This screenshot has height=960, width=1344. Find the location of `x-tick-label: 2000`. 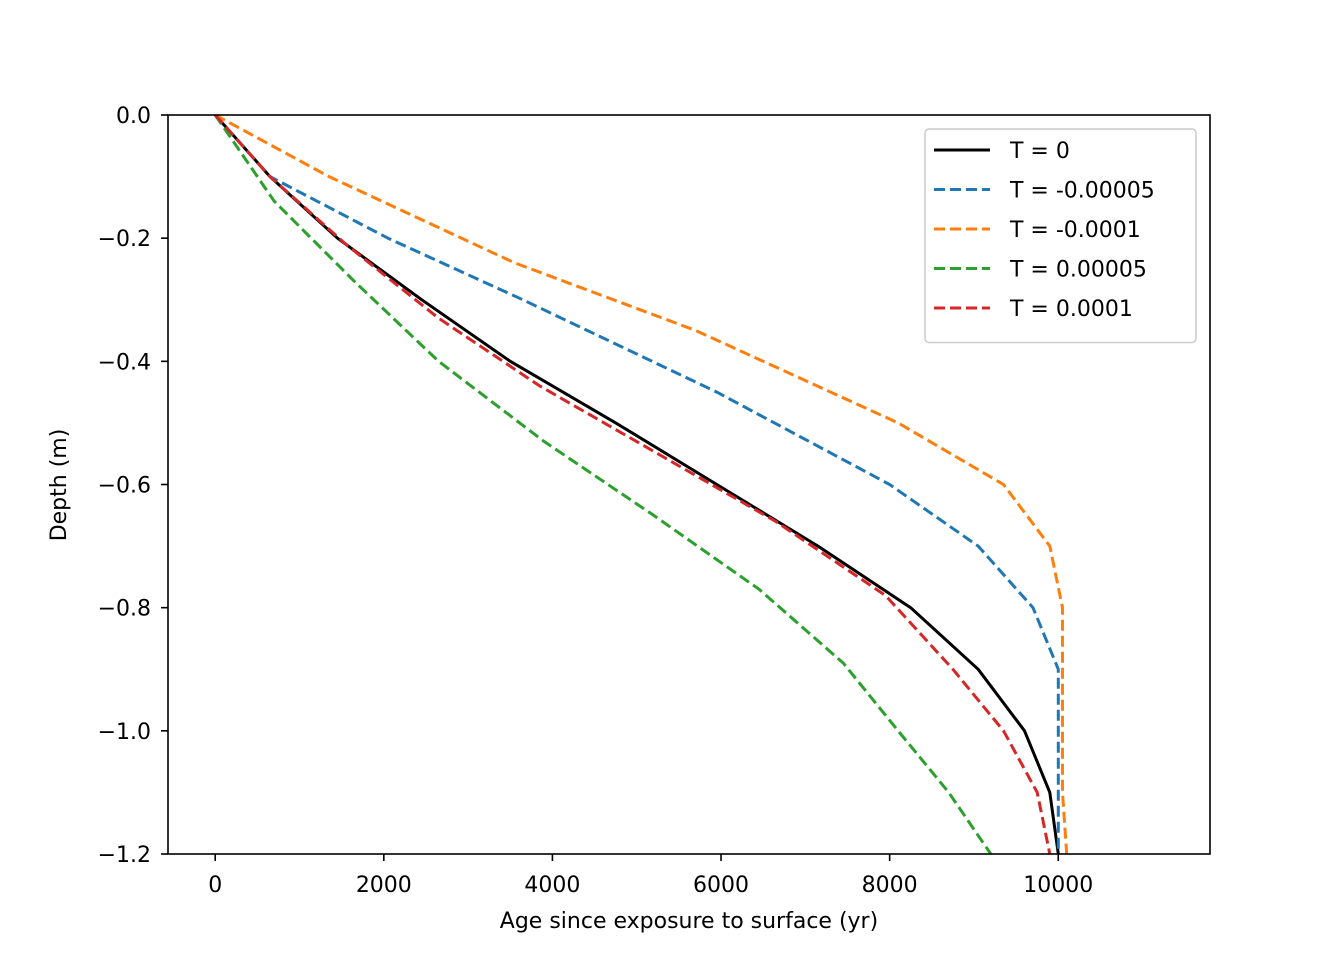

x-tick-label: 2000 is located at coordinates (384, 885).